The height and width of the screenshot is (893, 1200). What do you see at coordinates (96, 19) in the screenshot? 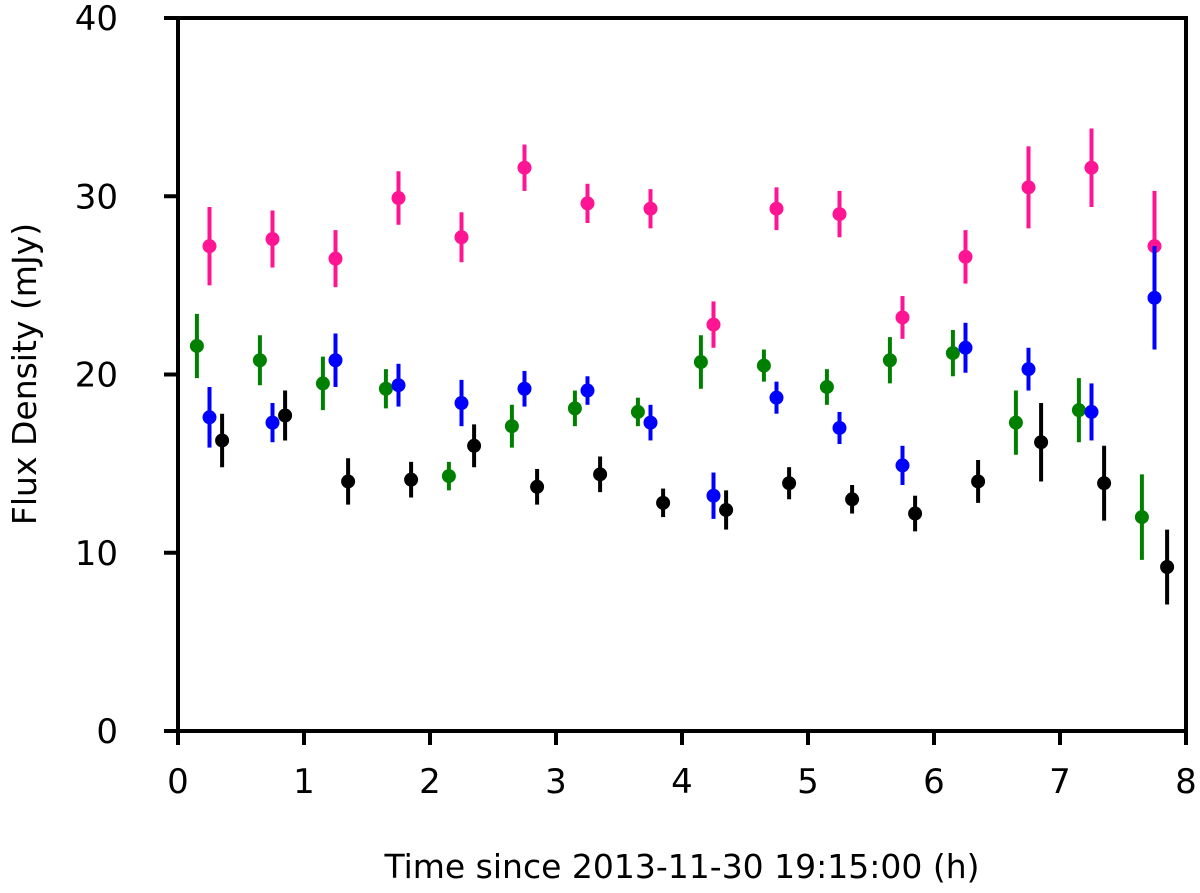
I see `y-tick-label-4: 40` at bounding box center [96, 19].